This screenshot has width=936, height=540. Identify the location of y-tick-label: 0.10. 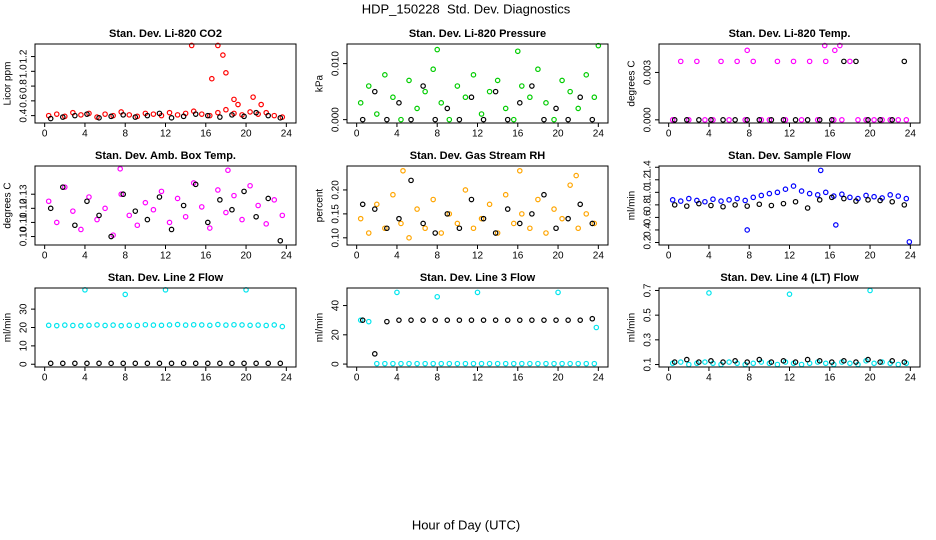
(24, 236).